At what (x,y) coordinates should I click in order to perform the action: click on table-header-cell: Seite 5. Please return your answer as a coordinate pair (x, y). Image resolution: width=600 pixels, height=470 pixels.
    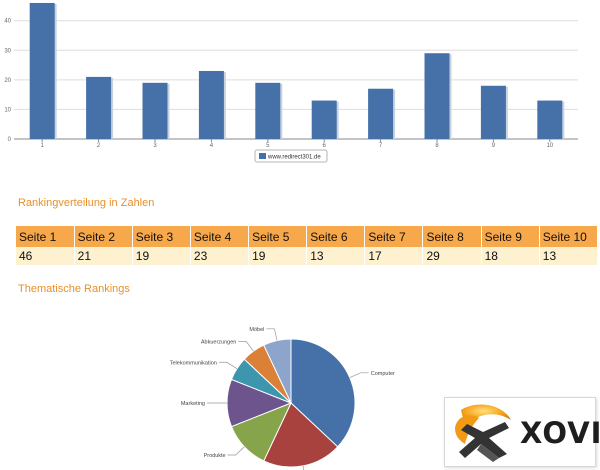
    Looking at the image, I should click on (278, 236).